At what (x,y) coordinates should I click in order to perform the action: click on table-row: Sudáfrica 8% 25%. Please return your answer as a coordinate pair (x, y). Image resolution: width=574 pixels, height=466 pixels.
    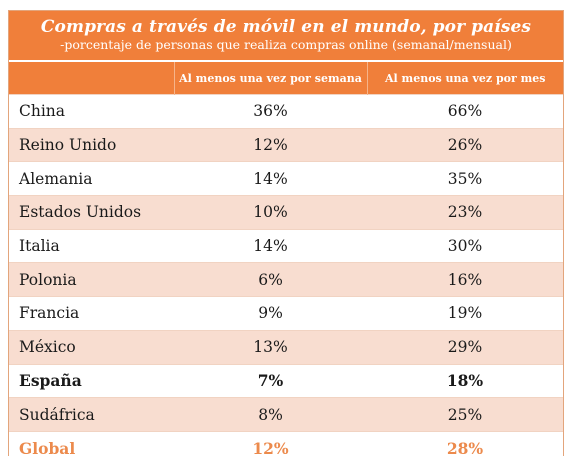
    Looking at the image, I should click on (286, 414).